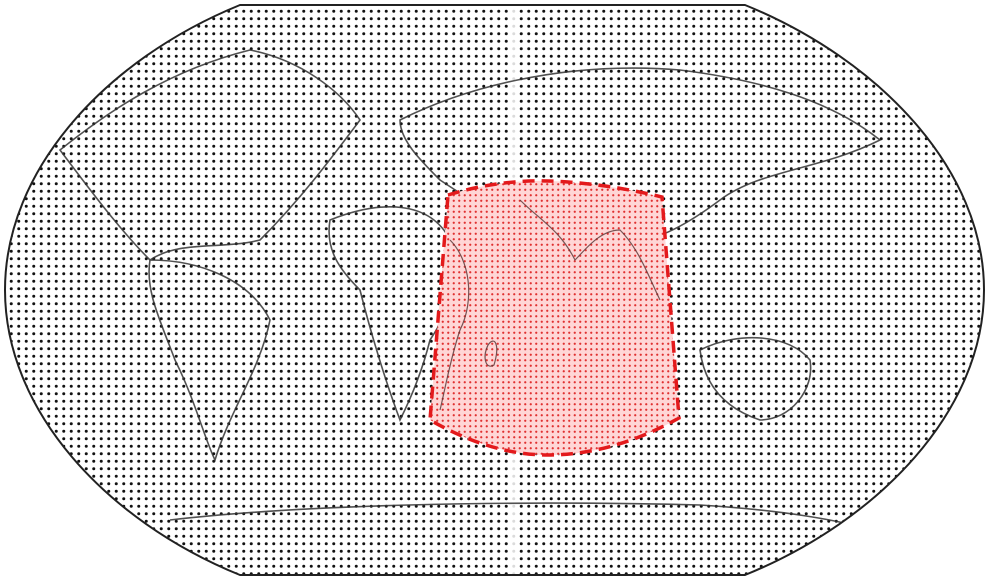 Image resolution: width=988 pixels, height=579 pixels. I want to click on highlight-region, so click(554, 318).